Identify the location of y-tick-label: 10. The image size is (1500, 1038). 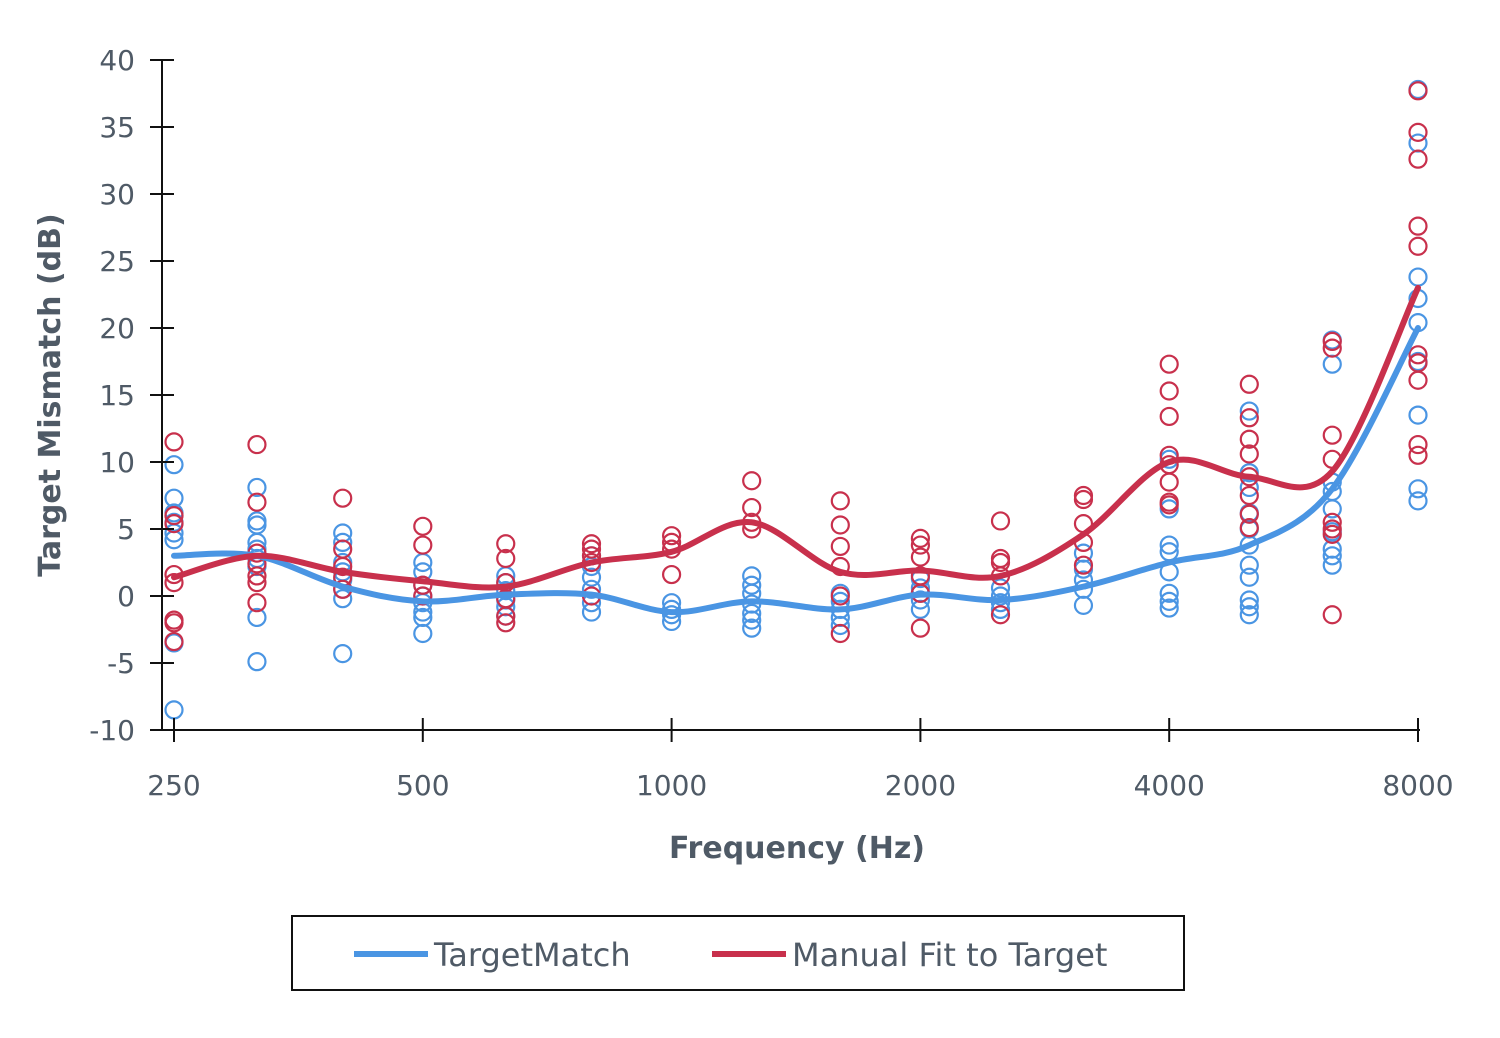
(117, 462).